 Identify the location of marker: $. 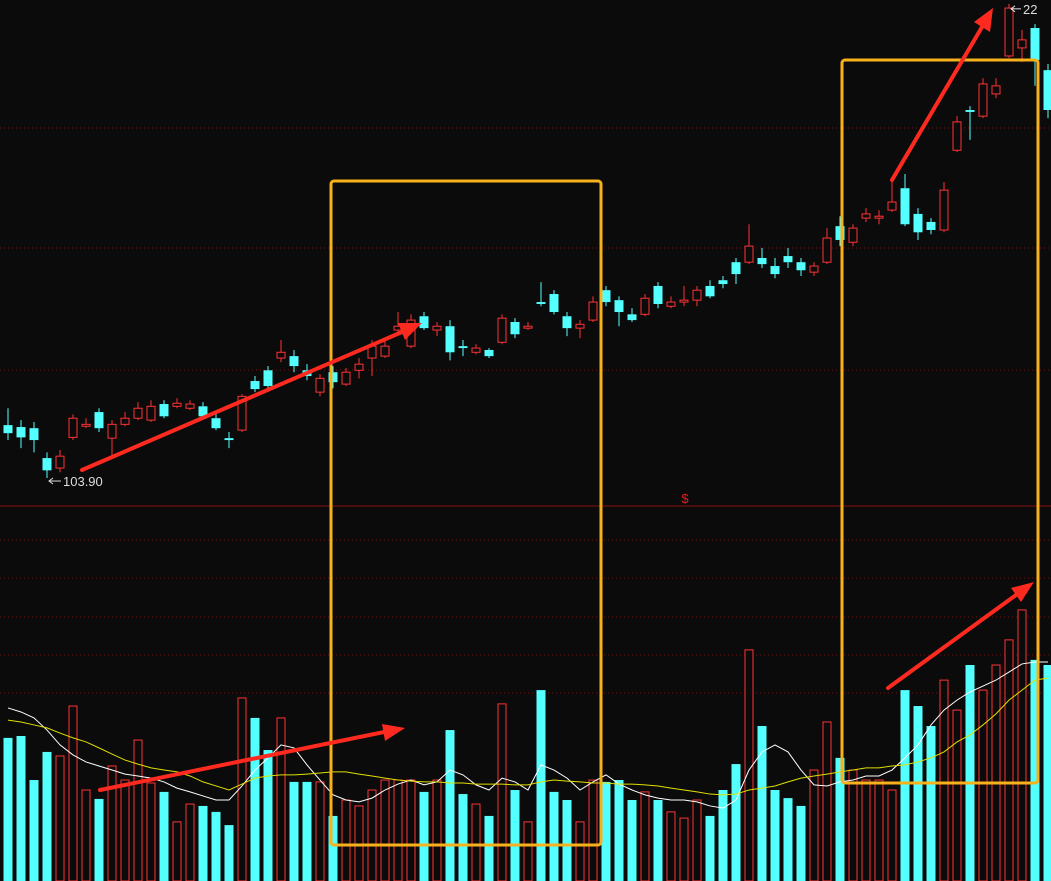
(685, 498).